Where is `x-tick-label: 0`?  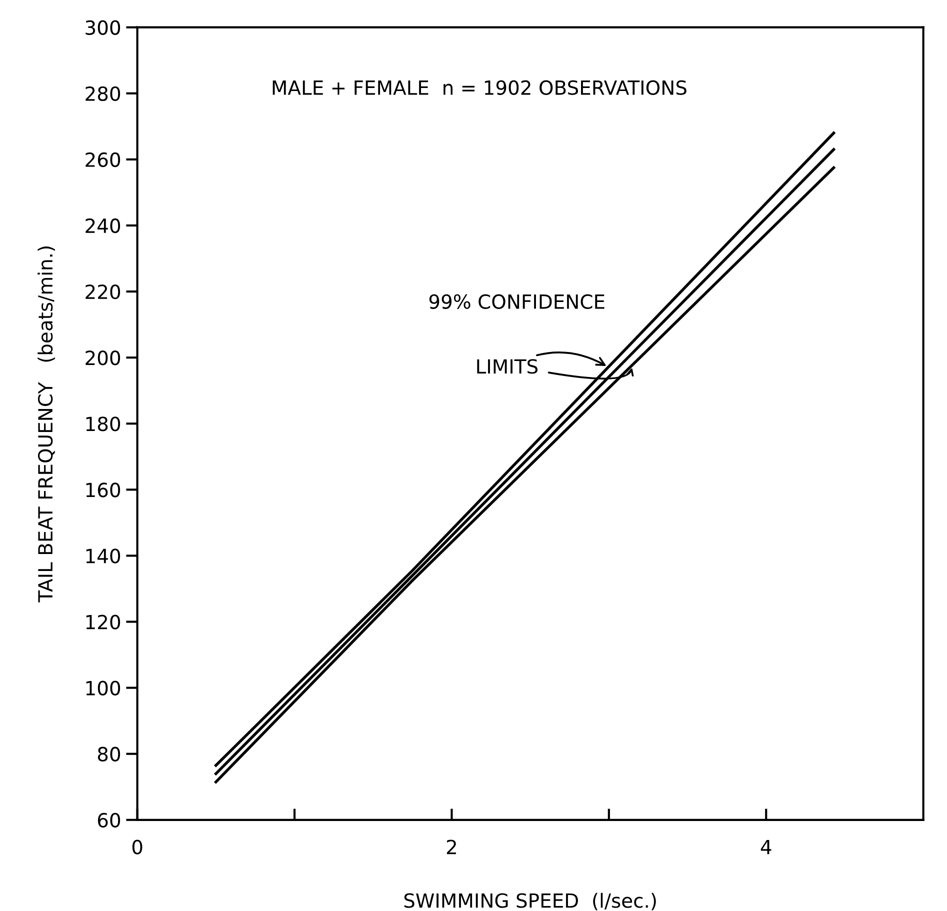 x-tick-label: 0 is located at coordinates (137, 847).